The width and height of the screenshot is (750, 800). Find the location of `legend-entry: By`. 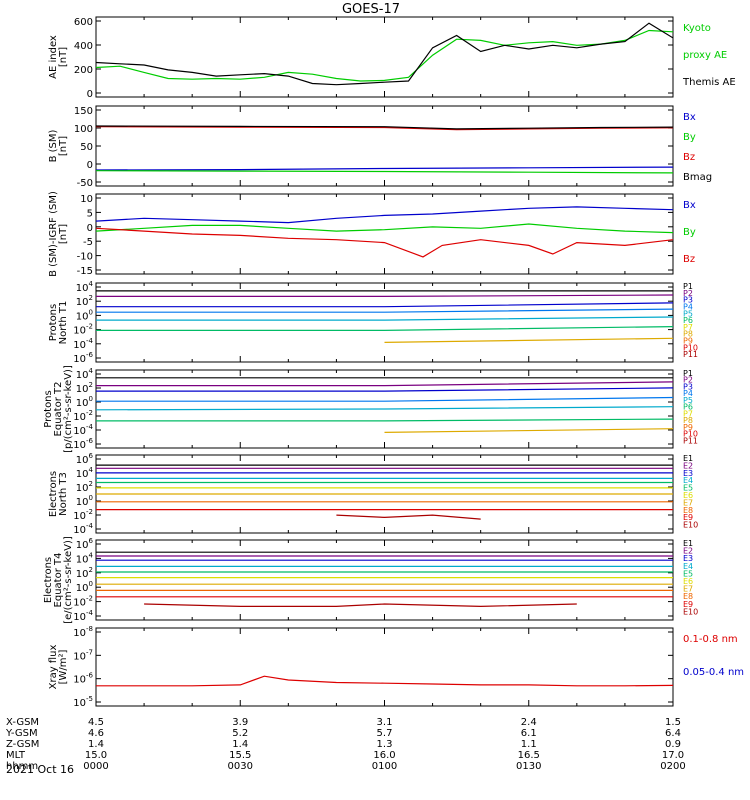

legend-entry: By is located at coordinates (689, 137).